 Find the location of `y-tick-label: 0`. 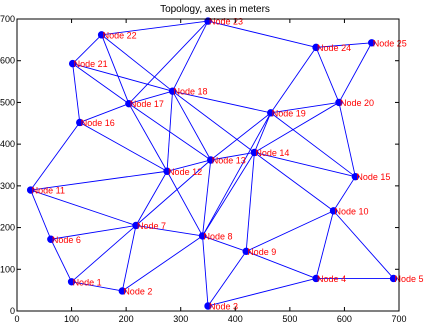

y-tick-label: 0 is located at coordinates (12, 311).